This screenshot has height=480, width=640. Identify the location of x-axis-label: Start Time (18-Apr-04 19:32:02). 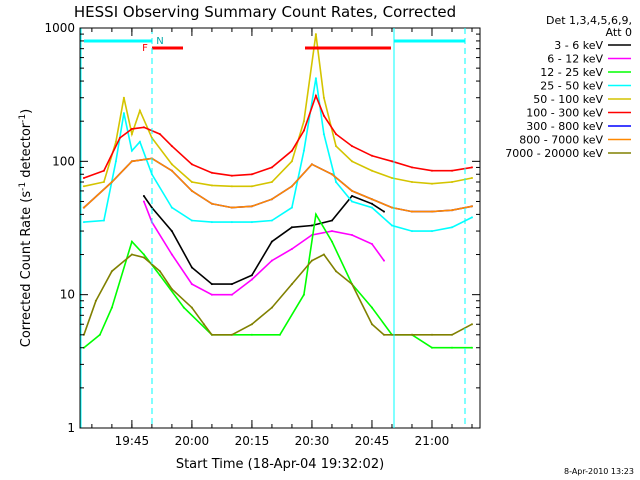
(280, 464).